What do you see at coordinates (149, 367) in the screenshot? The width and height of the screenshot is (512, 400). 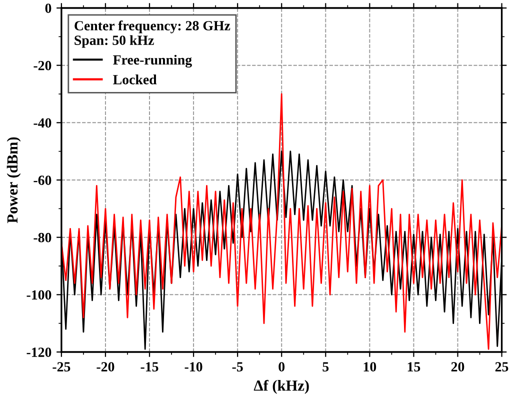 I see `x-tick-label: -15` at bounding box center [149, 367].